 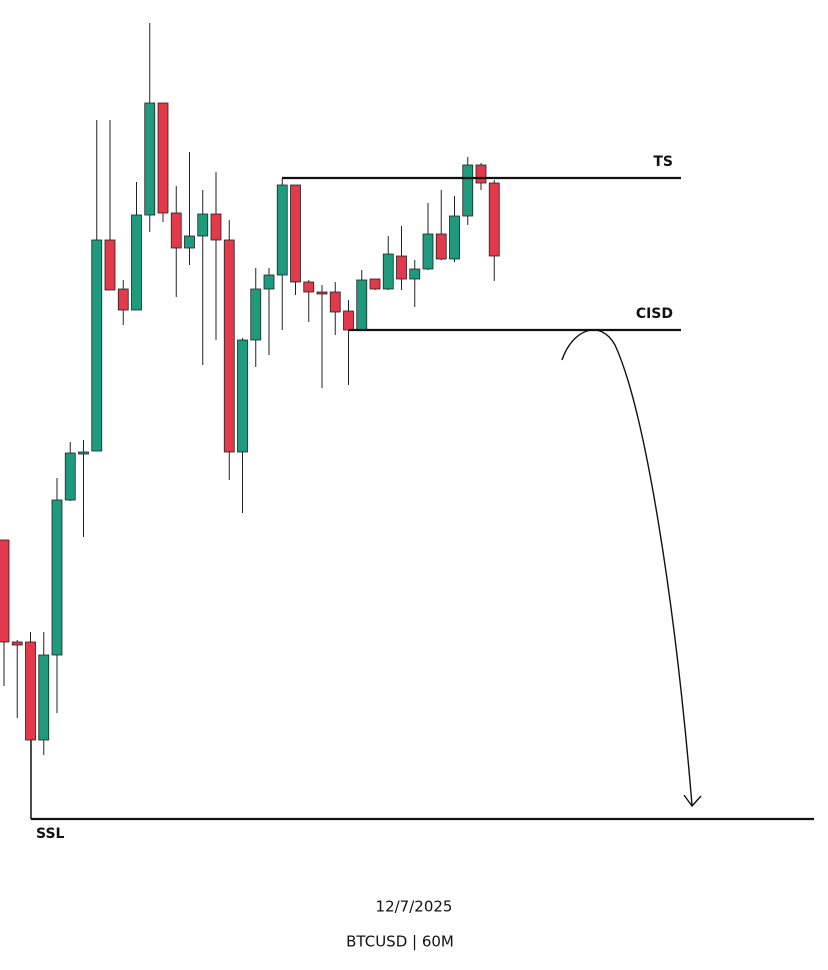 What do you see at coordinates (627, 567) in the screenshot?
I see `projection-curve` at bounding box center [627, 567].